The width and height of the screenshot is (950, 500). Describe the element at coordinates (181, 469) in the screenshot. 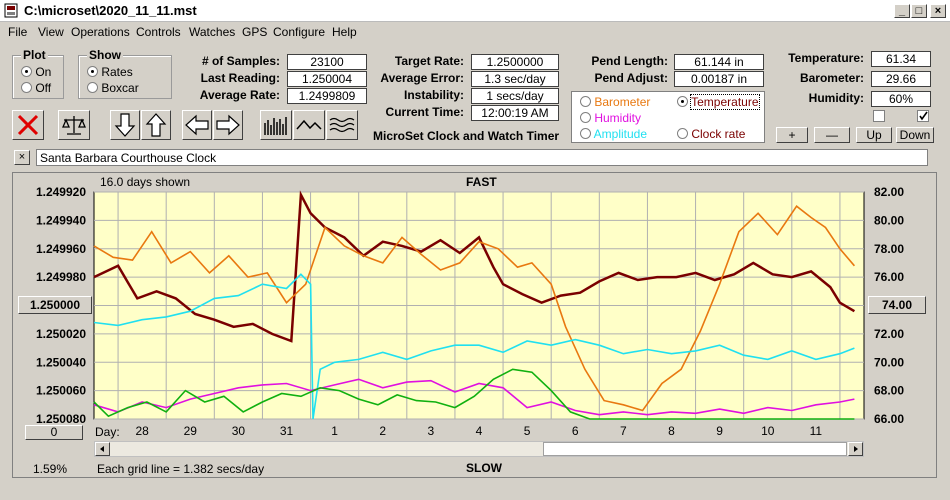

I see `grid-line-label: Each grid line = 1.382 secs/day` at that location.